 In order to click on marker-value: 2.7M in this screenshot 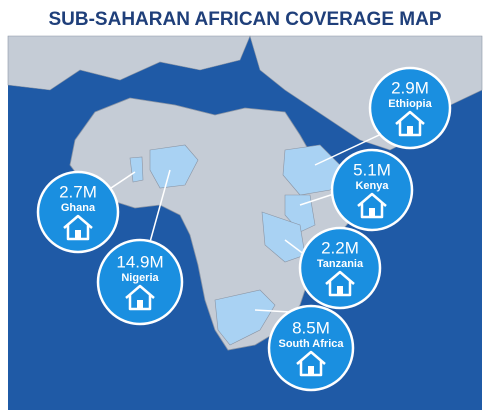, I will do `click(78, 191)`.